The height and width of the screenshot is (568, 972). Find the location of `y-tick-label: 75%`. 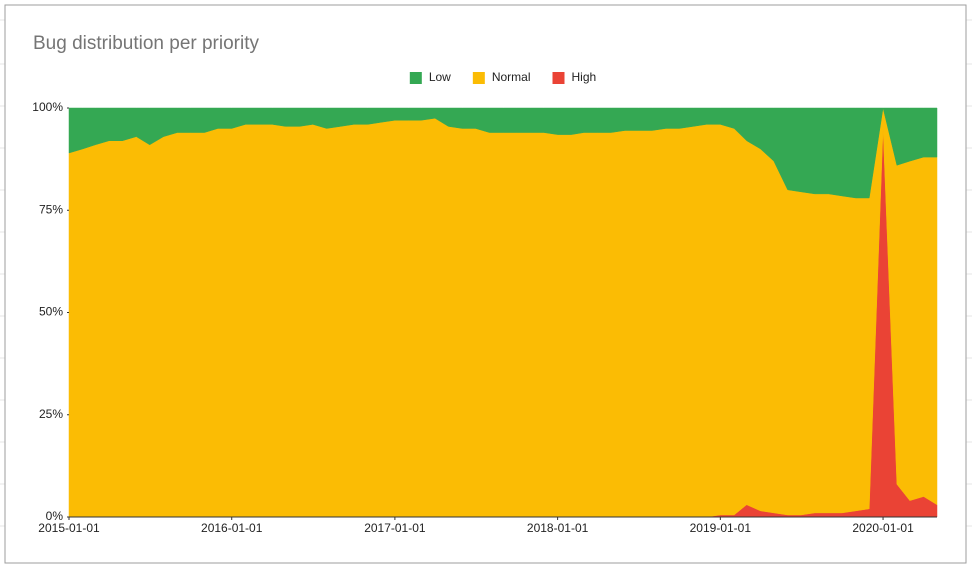

y-tick-label: 75% is located at coordinates (51, 209).